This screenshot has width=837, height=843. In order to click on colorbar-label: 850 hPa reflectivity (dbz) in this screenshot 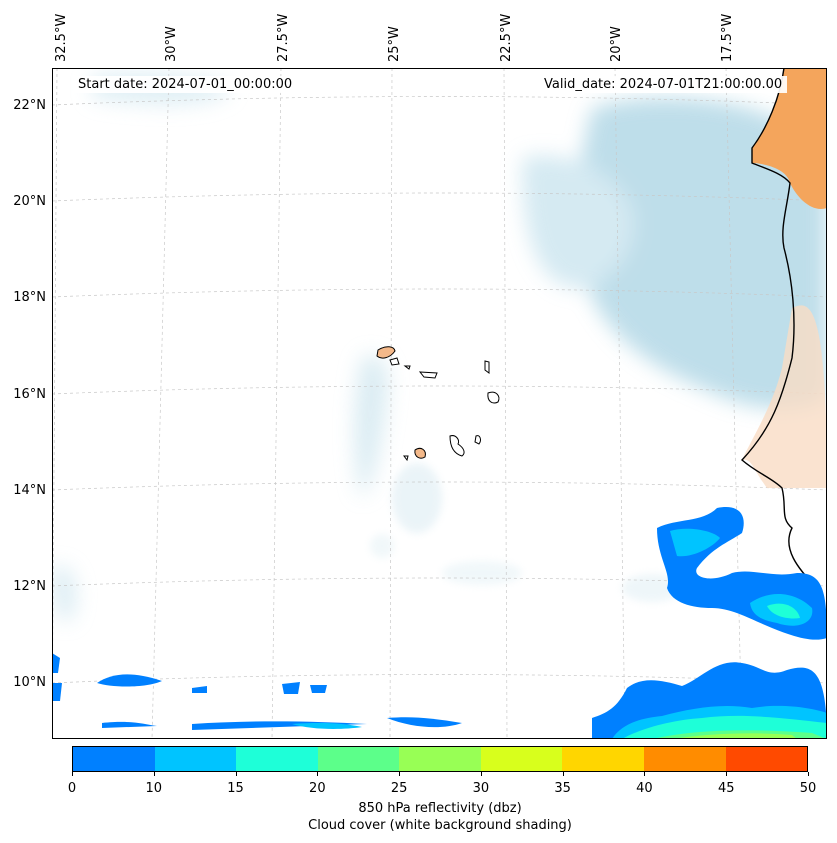, I will do `click(440, 808)`.